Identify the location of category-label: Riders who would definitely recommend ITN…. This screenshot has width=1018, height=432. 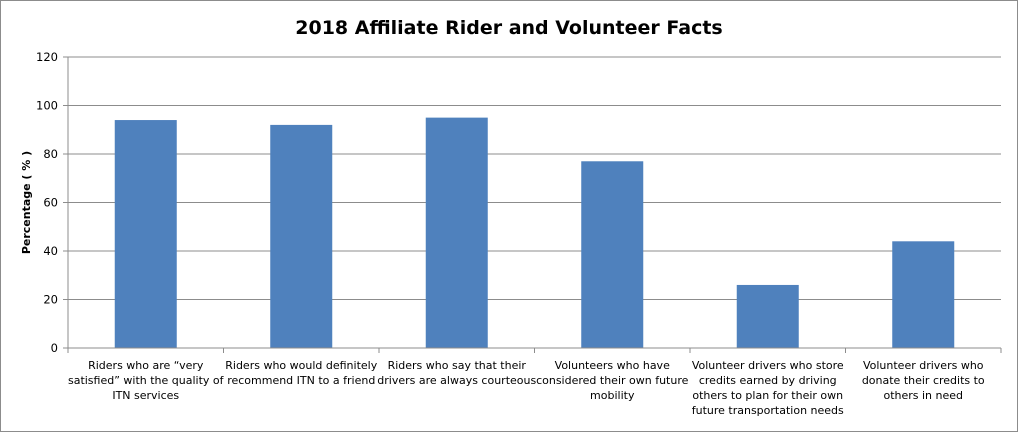
(301, 373).